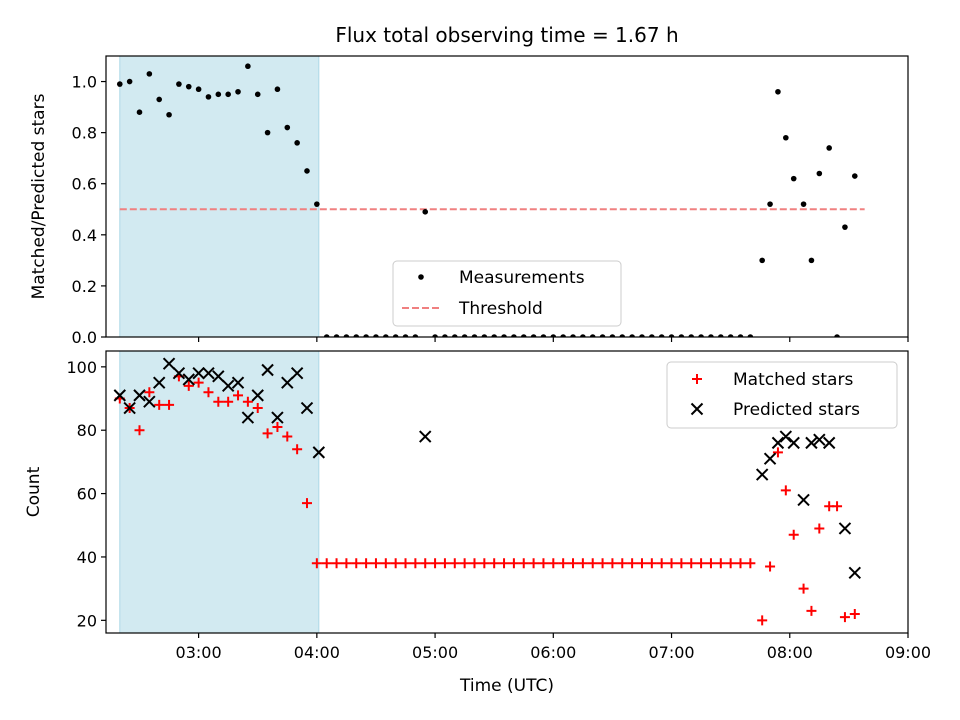 The image size is (960, 720). Describe the element at coordinates (796, 410) in the screenshot. I see `legend-label-predicted: Predicted stars` at that location.